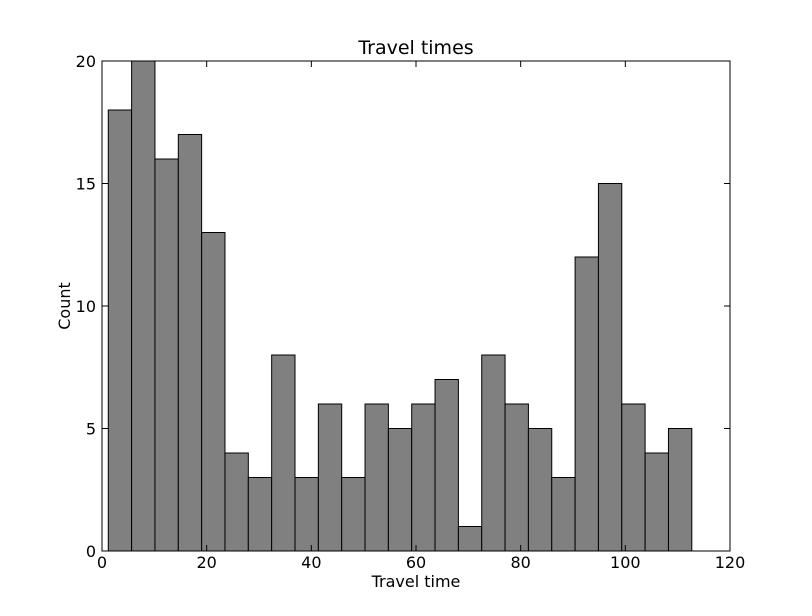  I want to click on chart-title: Travel times, so click(415, 48).